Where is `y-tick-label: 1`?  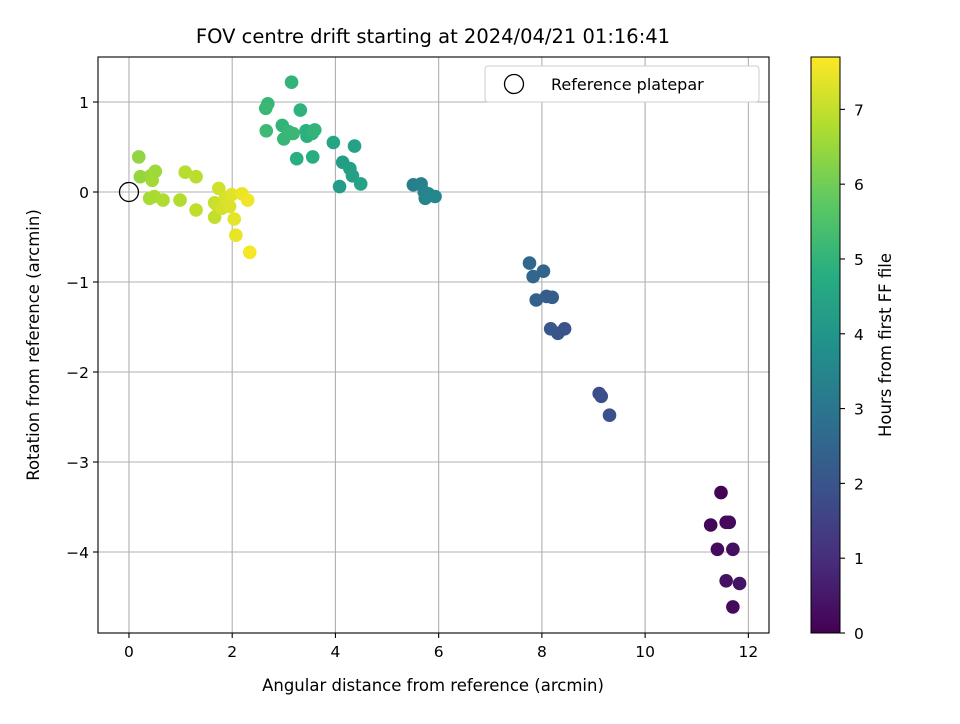
y-tick-label: 1 is located at coordinates (84, 103).